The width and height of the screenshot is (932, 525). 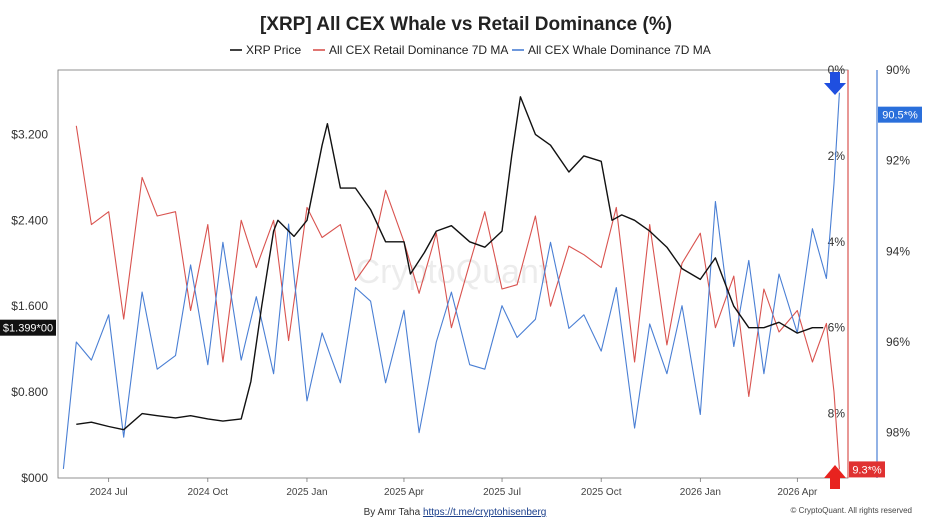 I want to click on x-tick-label: 2026 Apr, so click(x=797, y=492).